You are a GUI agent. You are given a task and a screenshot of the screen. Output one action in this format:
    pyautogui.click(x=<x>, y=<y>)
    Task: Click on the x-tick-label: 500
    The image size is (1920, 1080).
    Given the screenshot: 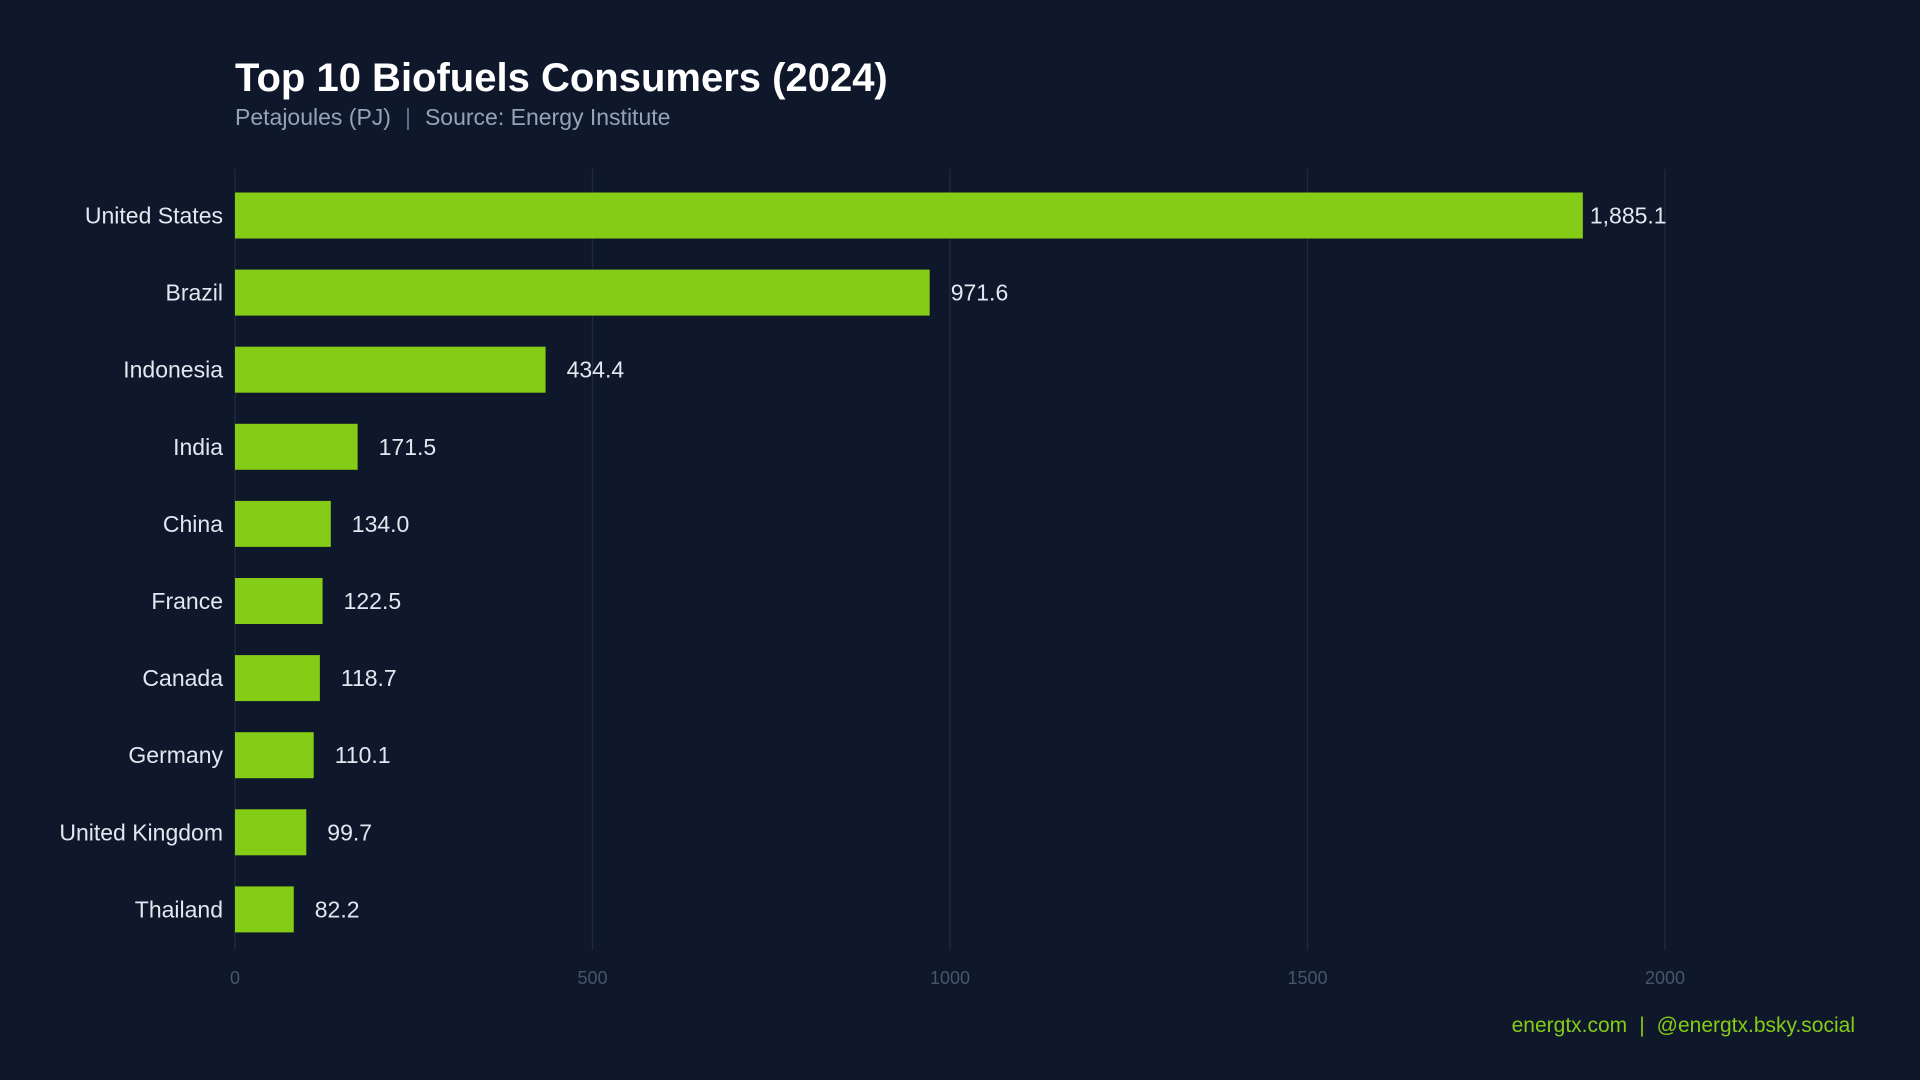 What is the action you would take?
    pyautogui.click(x=592, y=978)
    